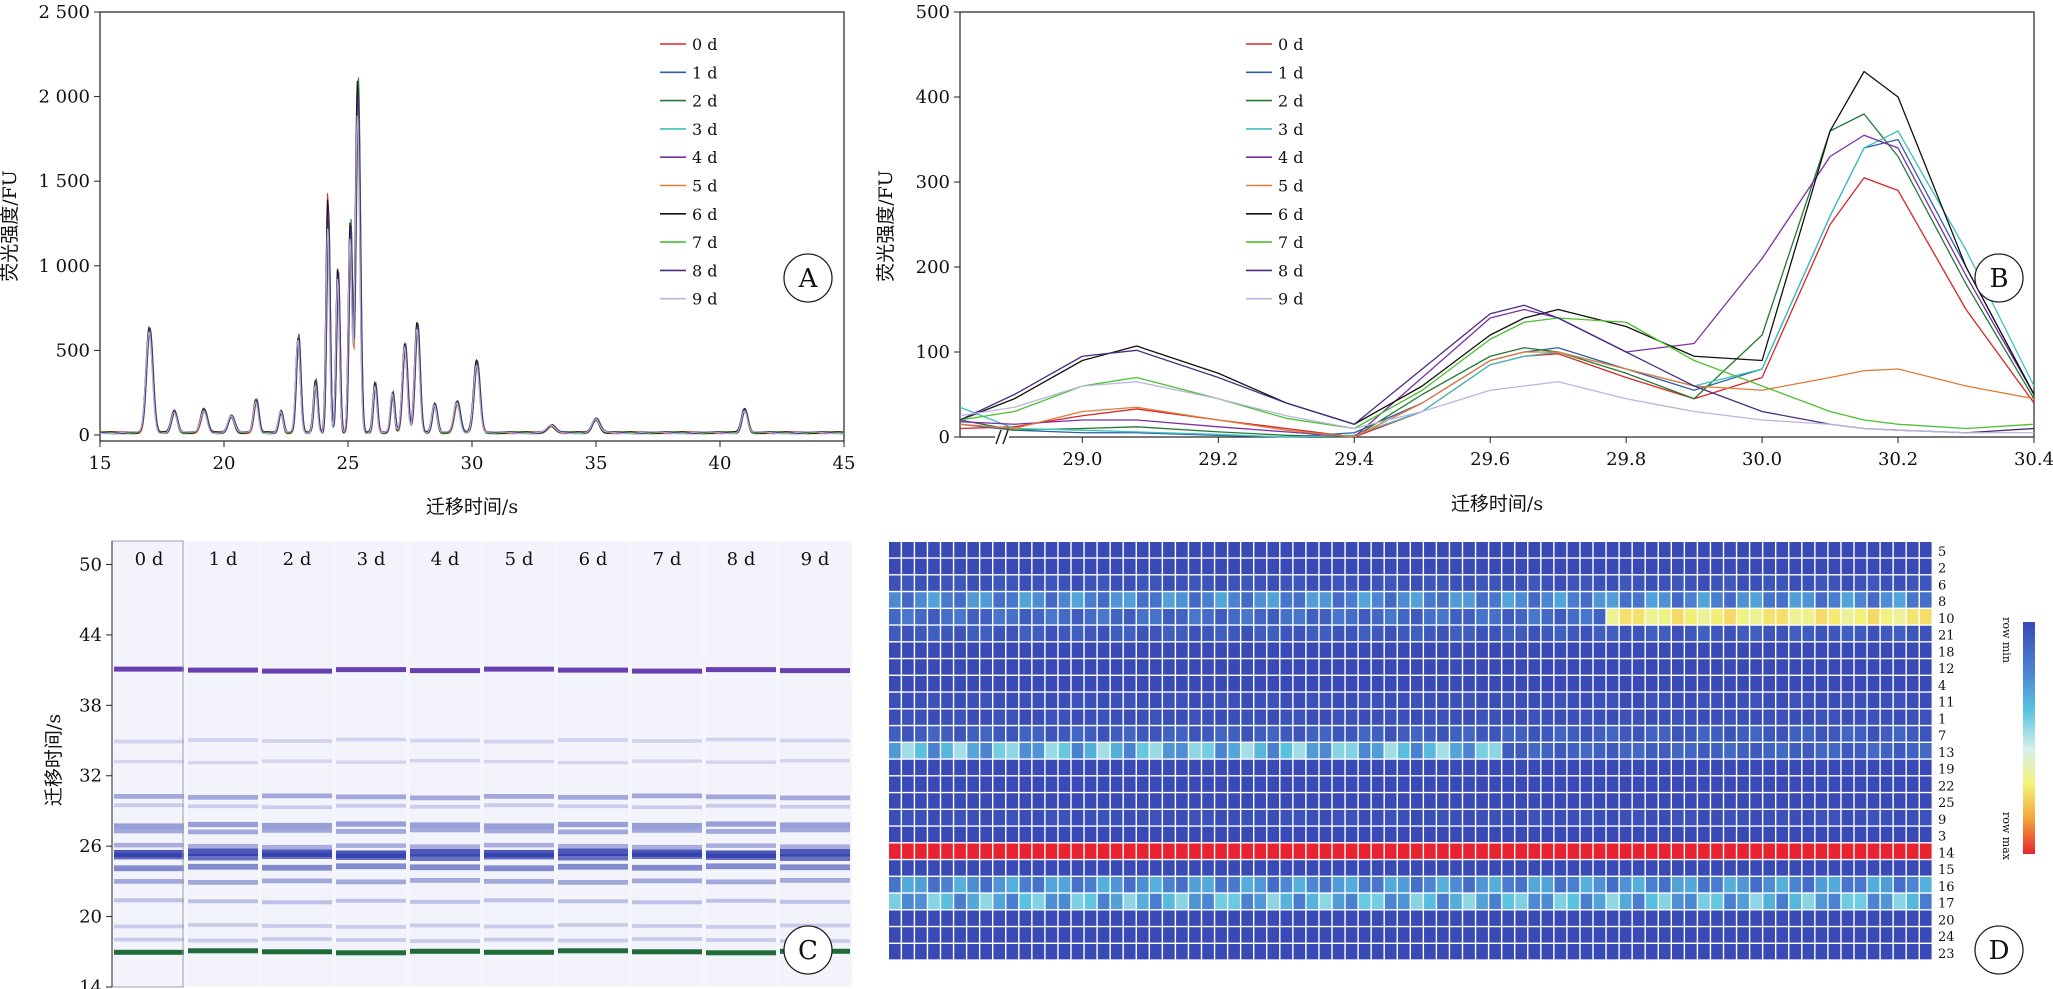  What do you see at coordinates (1497, 369) in the screenshot?
I see `panel-b-series-8d` at bounding box center [1497, 369].